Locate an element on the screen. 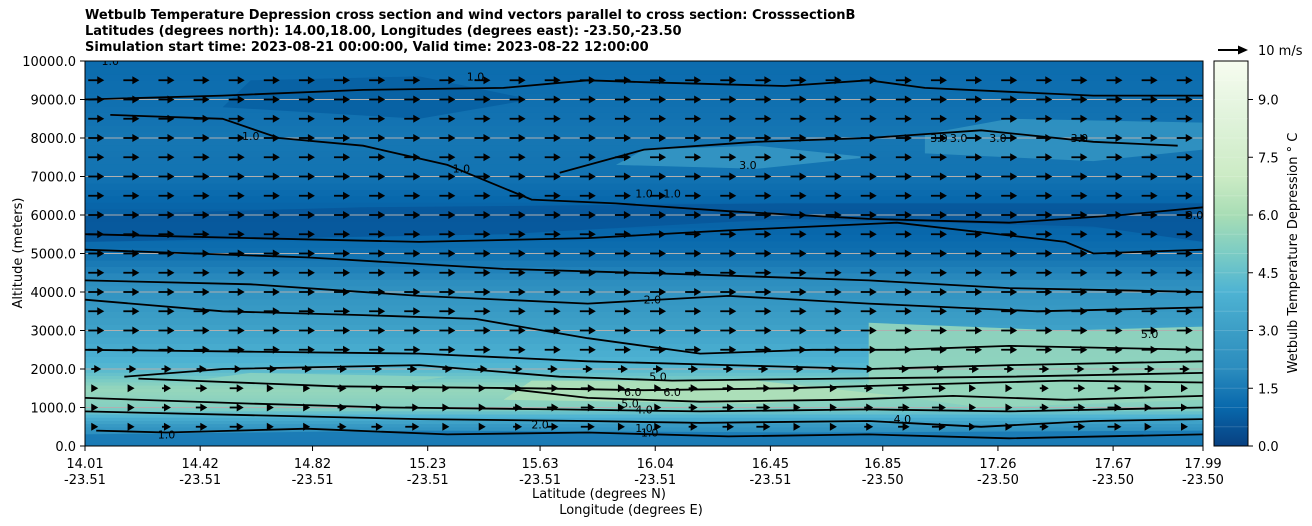 This screenshot has height=526, width=1312. depression-patch is located at coordinates (644, 222).